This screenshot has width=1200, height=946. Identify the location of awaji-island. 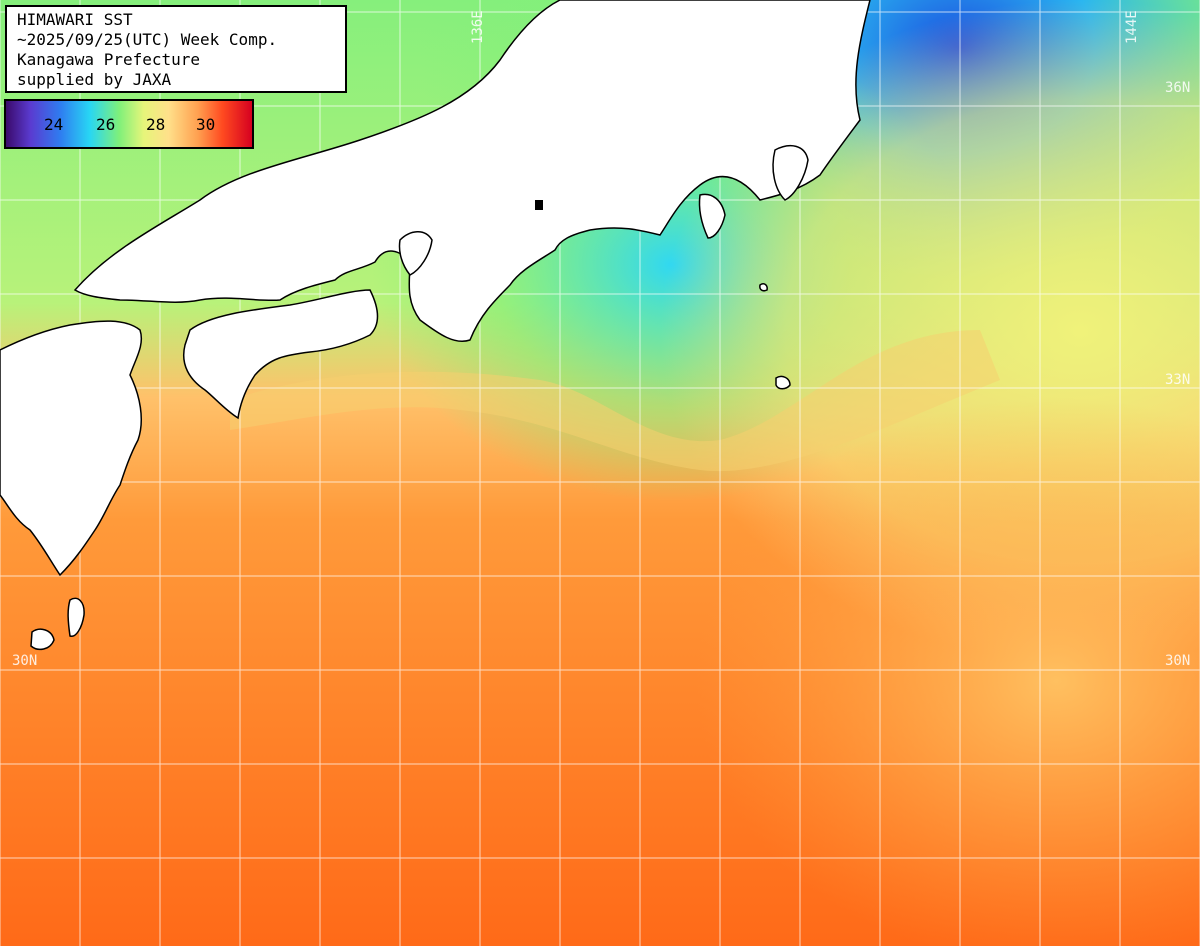
(415, 253).